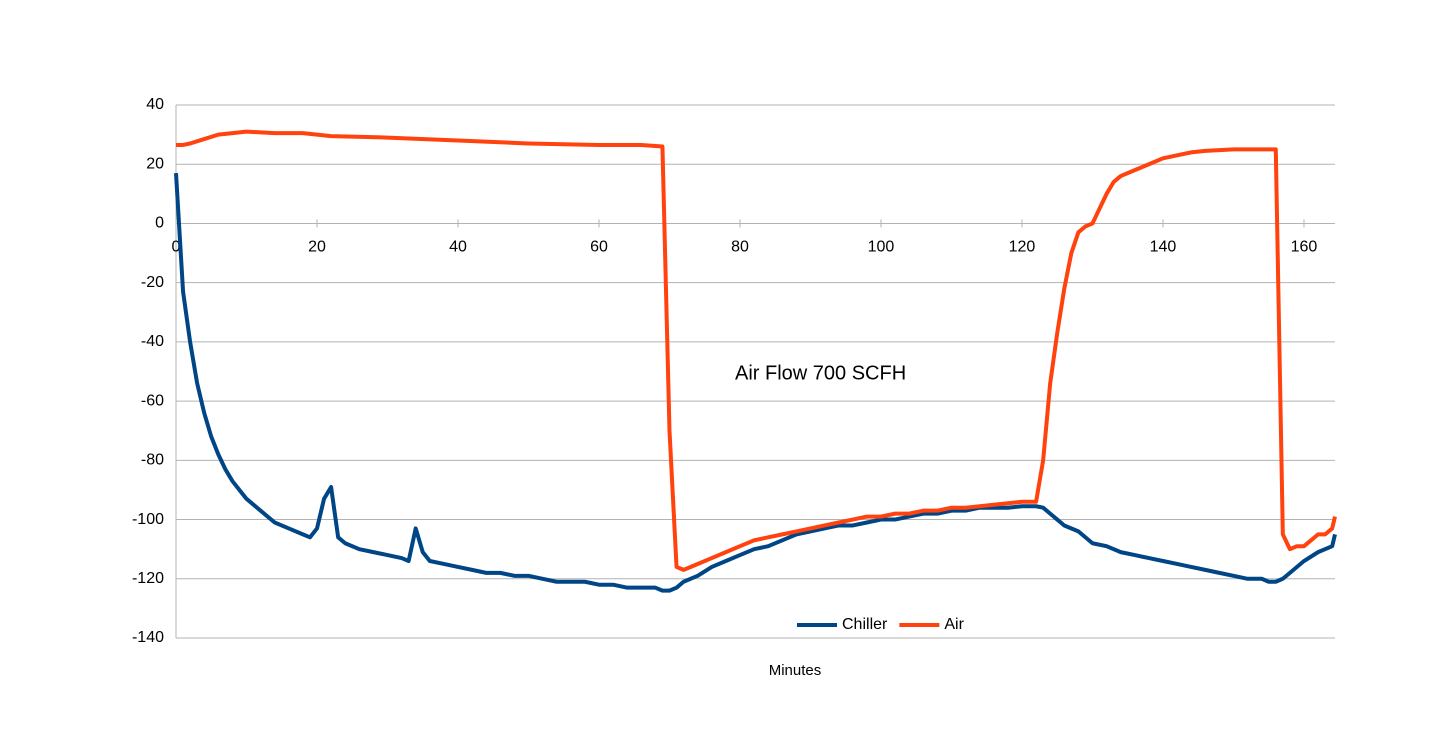 This screenshot has height=730, width=1440. What do you see at coordinates (820, 373) in the screenshot?
I see `annotation: Air Flow 700 SCFH` at bounding box center [820, 373].